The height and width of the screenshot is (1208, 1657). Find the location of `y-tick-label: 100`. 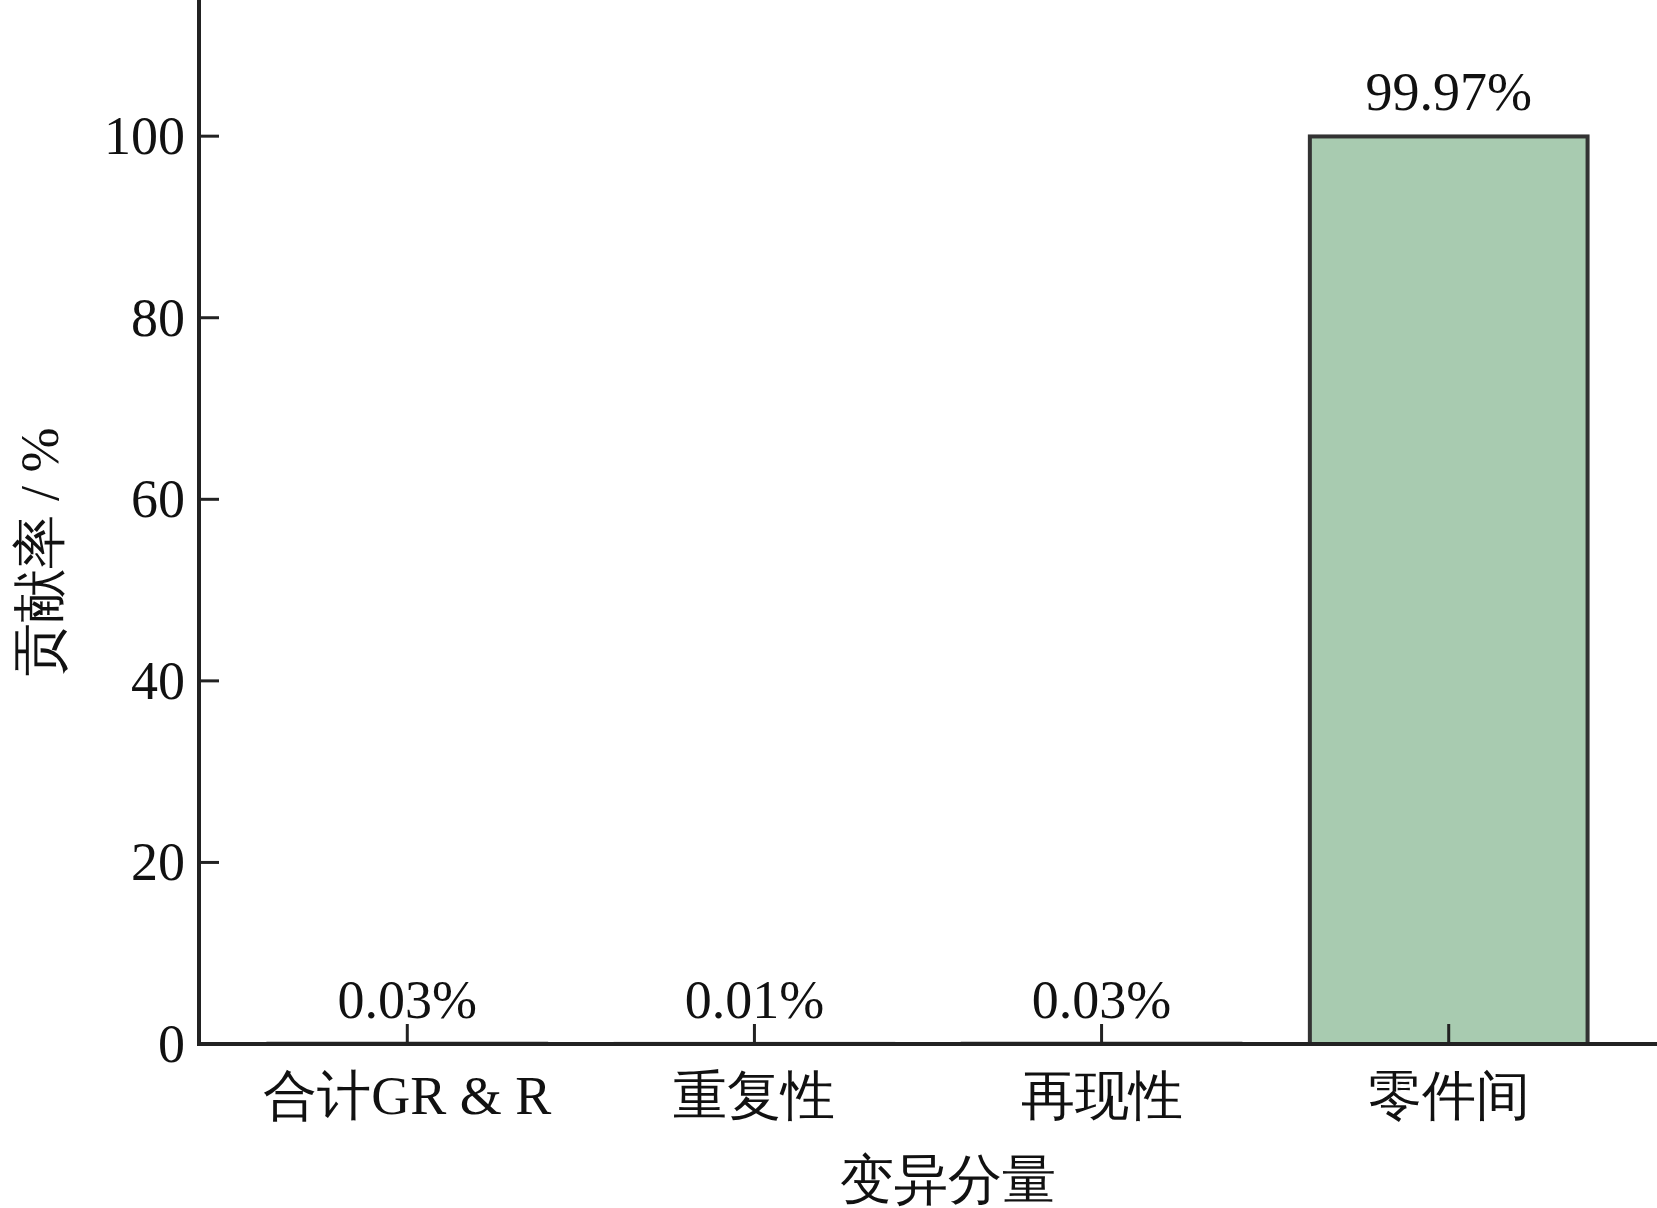

y-tick-label: 100 is located at coordinates (144, 136).